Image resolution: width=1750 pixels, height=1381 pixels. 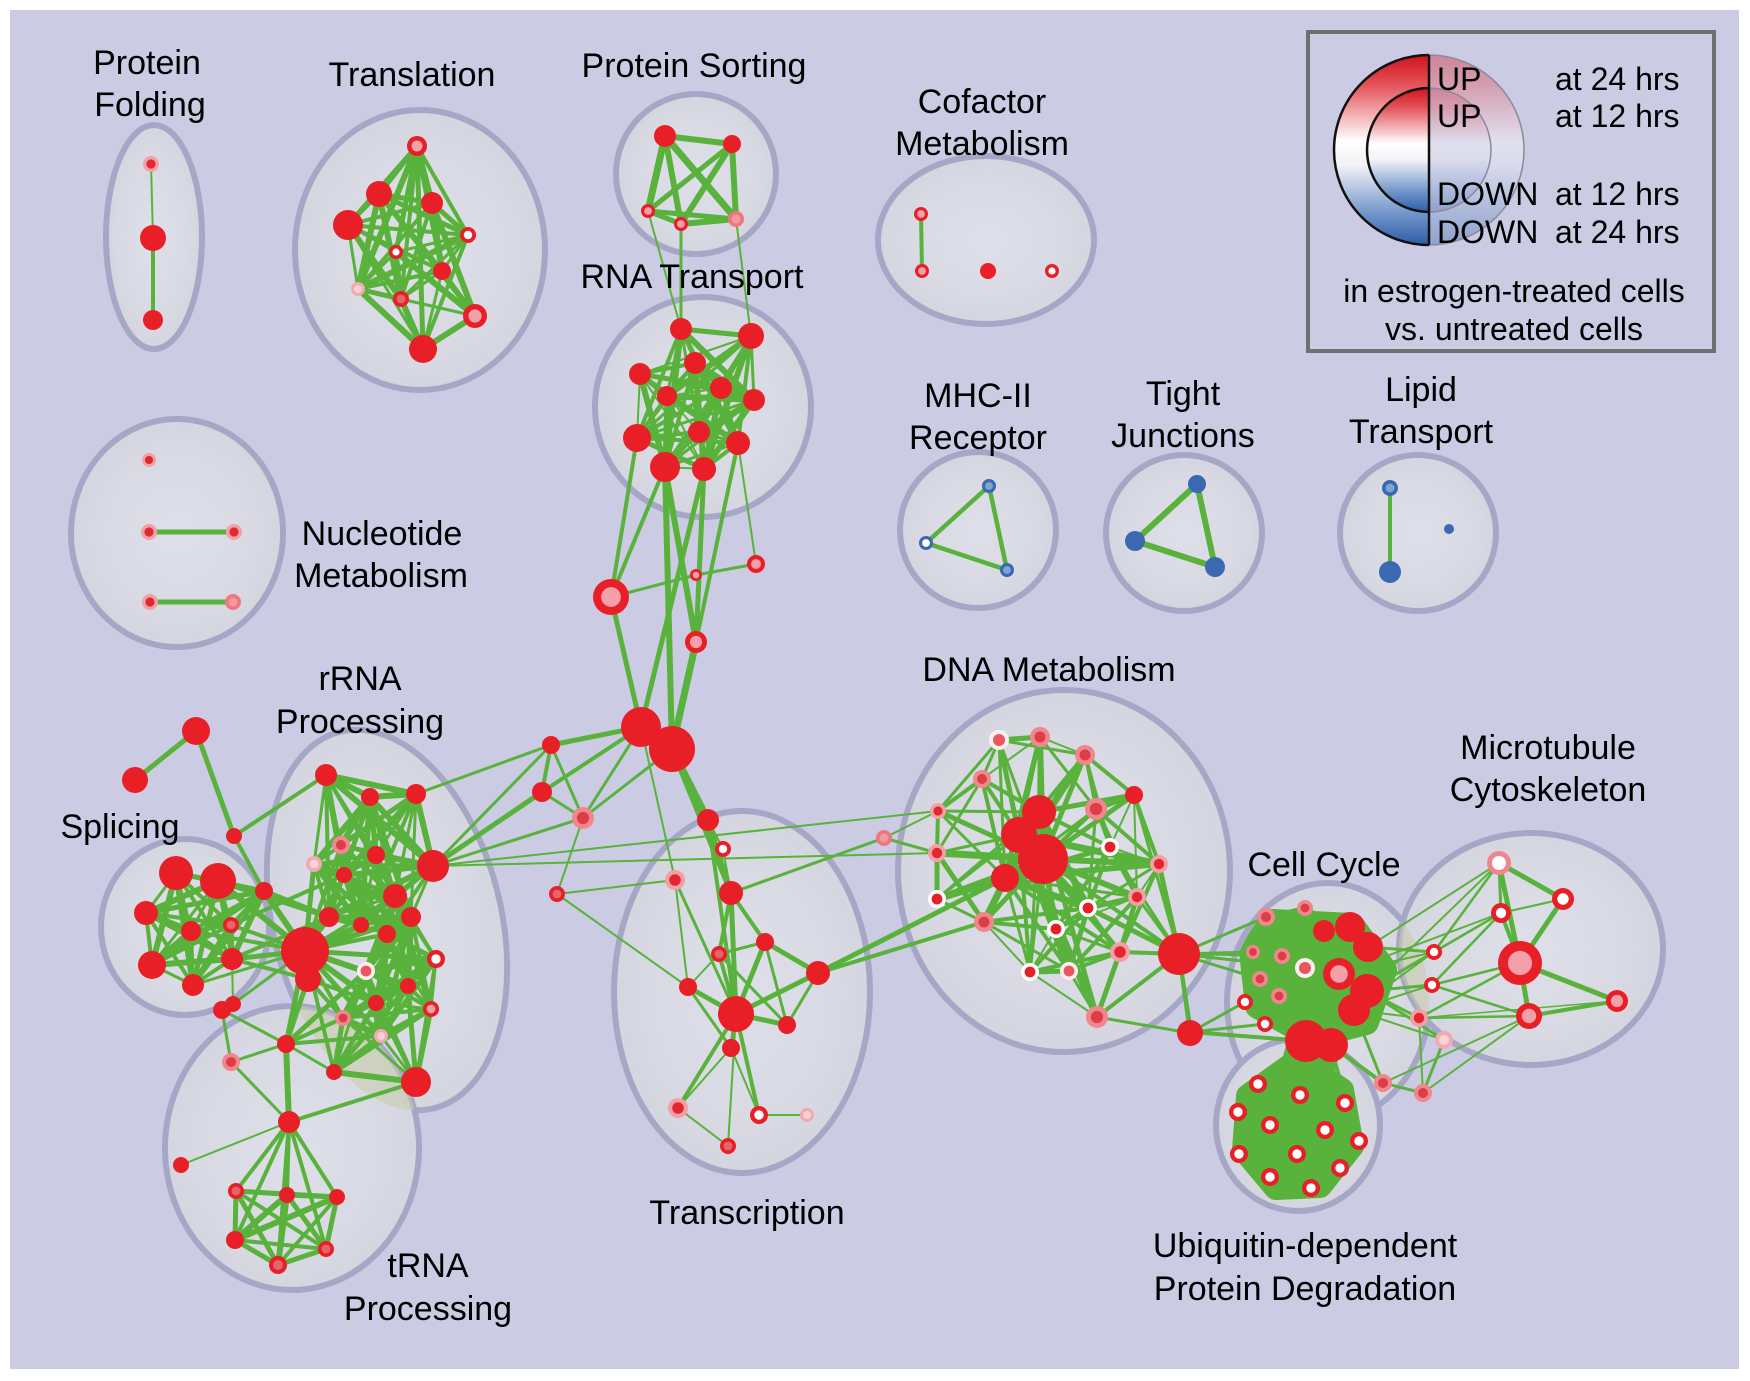 I want to click on svg-text: Cofactor, so click(x=982, y=102).